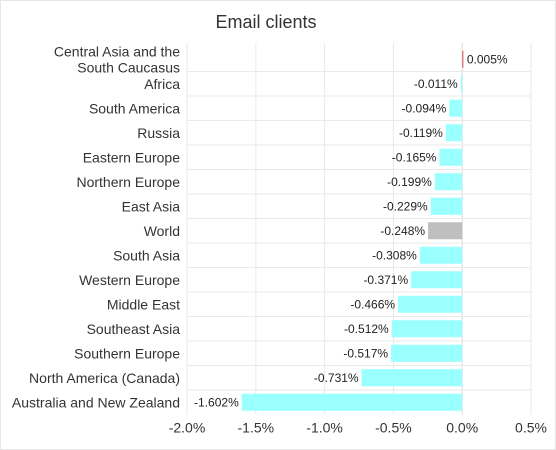 Image resolution: width=556 pixels, height=450 pixels. What do you see at coordinates (421, 133) in the screenshot?
I see `data-label: -0.119%` at bounding box center [421, 133].